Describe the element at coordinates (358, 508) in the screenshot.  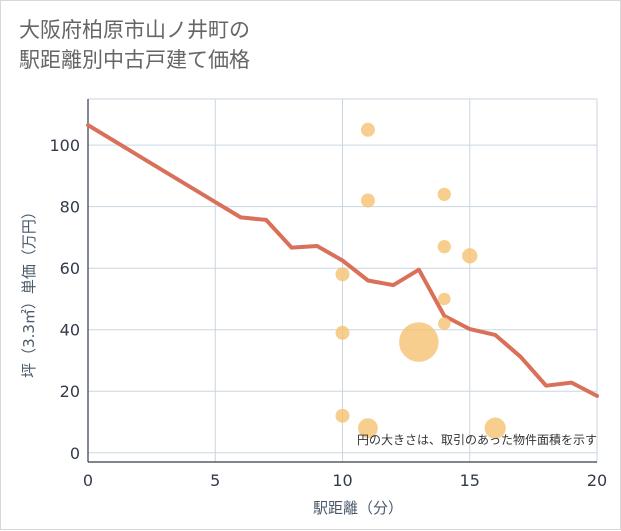
I see `x-axis-label: 駅距離（分）` at that location.